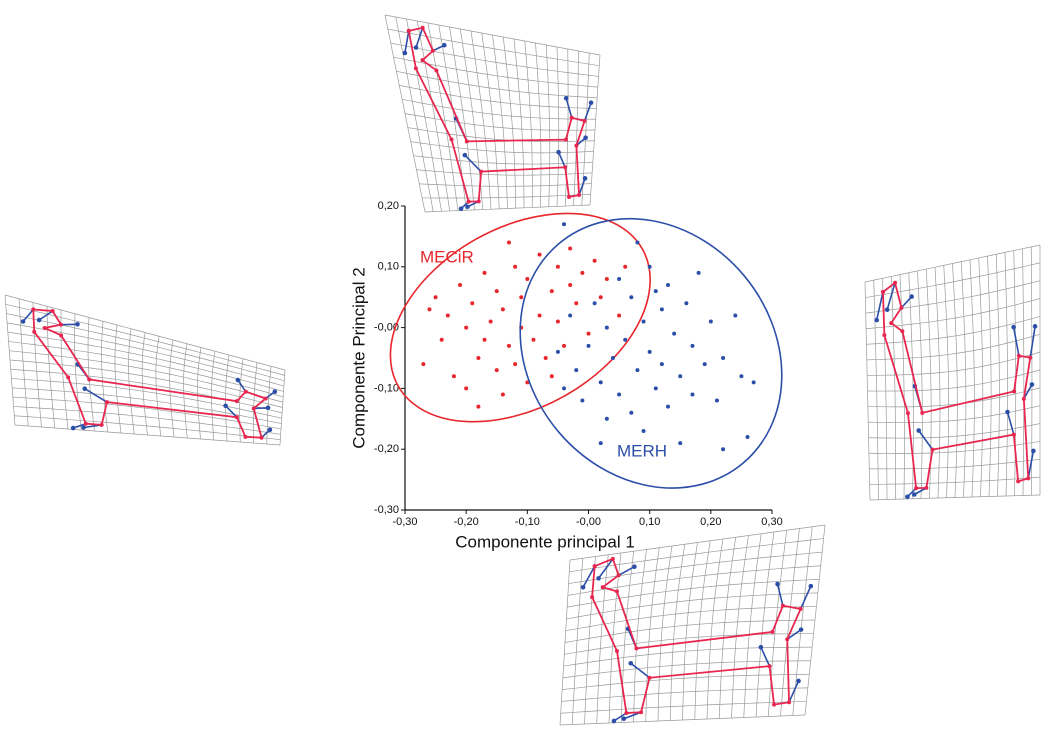  What do you see at coordinates (404, 522) in the screenshot?
I see `x-tick-label: -0,30` at bounding box center [404, 522].